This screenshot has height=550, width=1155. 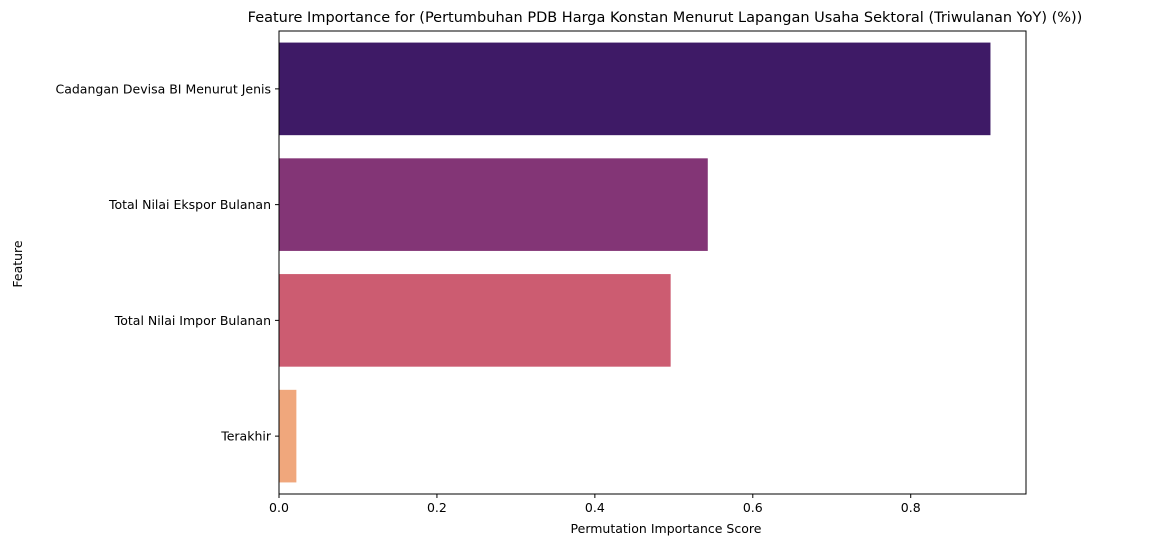 I want to click on y-axis-label: Feature, so click(x=17, y=264).